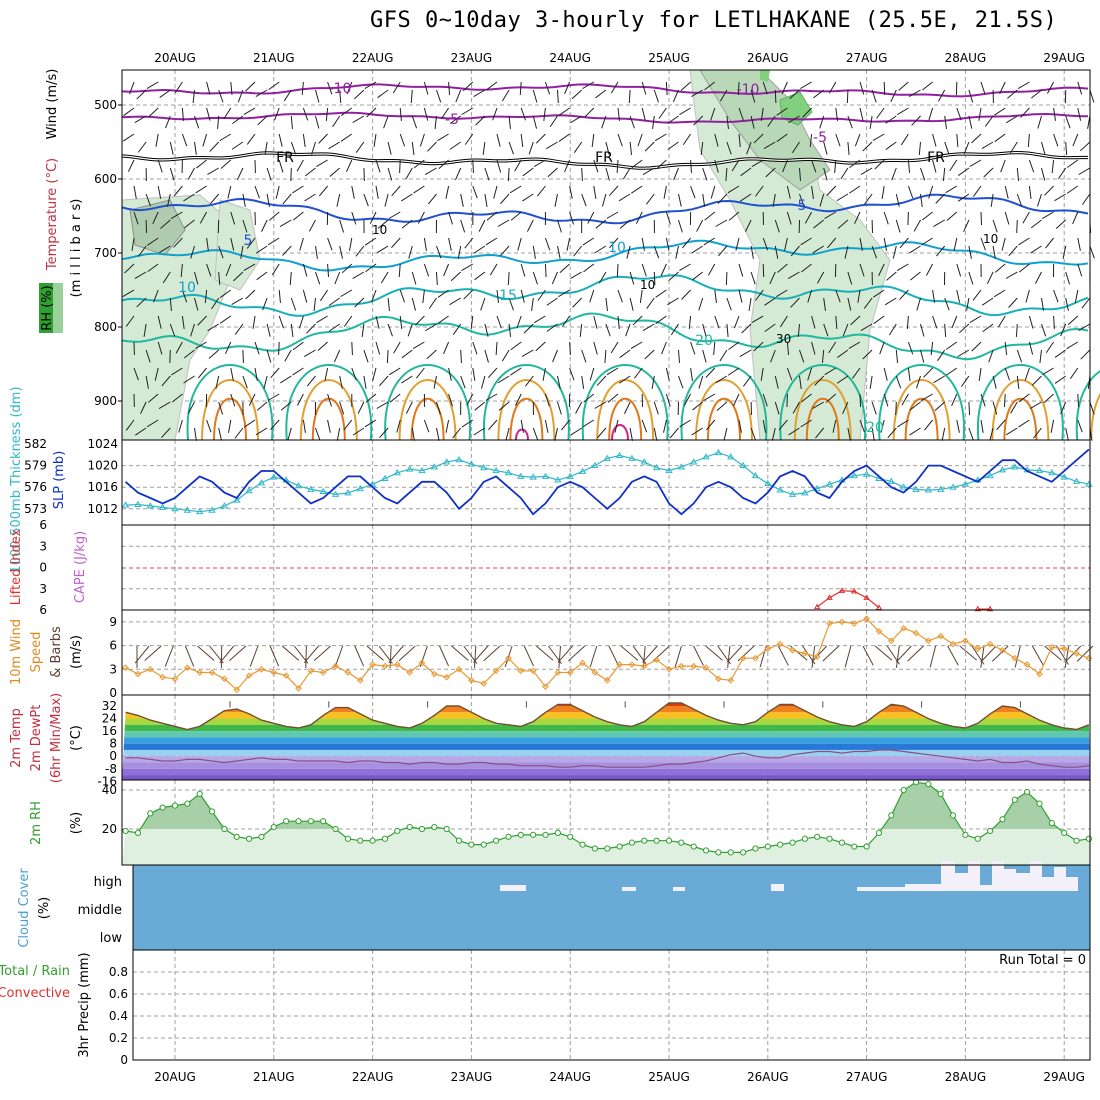 This screenshot has width=1100, height=1100. What do you see at coordinates (43, 546) in the screenshot?
I see `li-tick: 3` at bounding box center [43, 546].